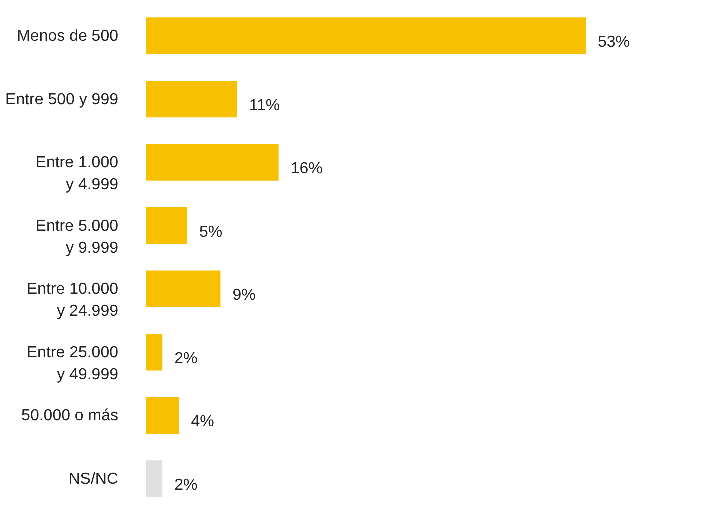 This screenshot has height=521, width=701. Describe the element at coordinates (62, 99) in the screenshot. I see `y-tick-label: Entre 500 y 999` at that location.